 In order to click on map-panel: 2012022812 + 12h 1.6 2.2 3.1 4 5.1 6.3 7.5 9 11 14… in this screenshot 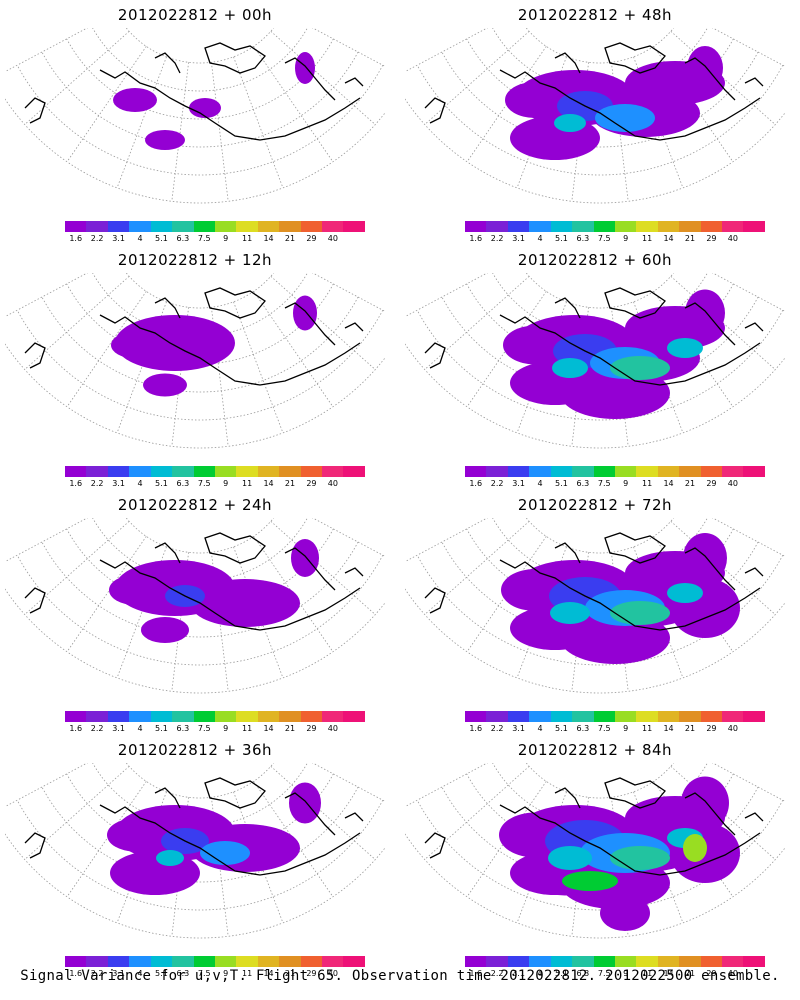, I will do `click(195, 367)`.